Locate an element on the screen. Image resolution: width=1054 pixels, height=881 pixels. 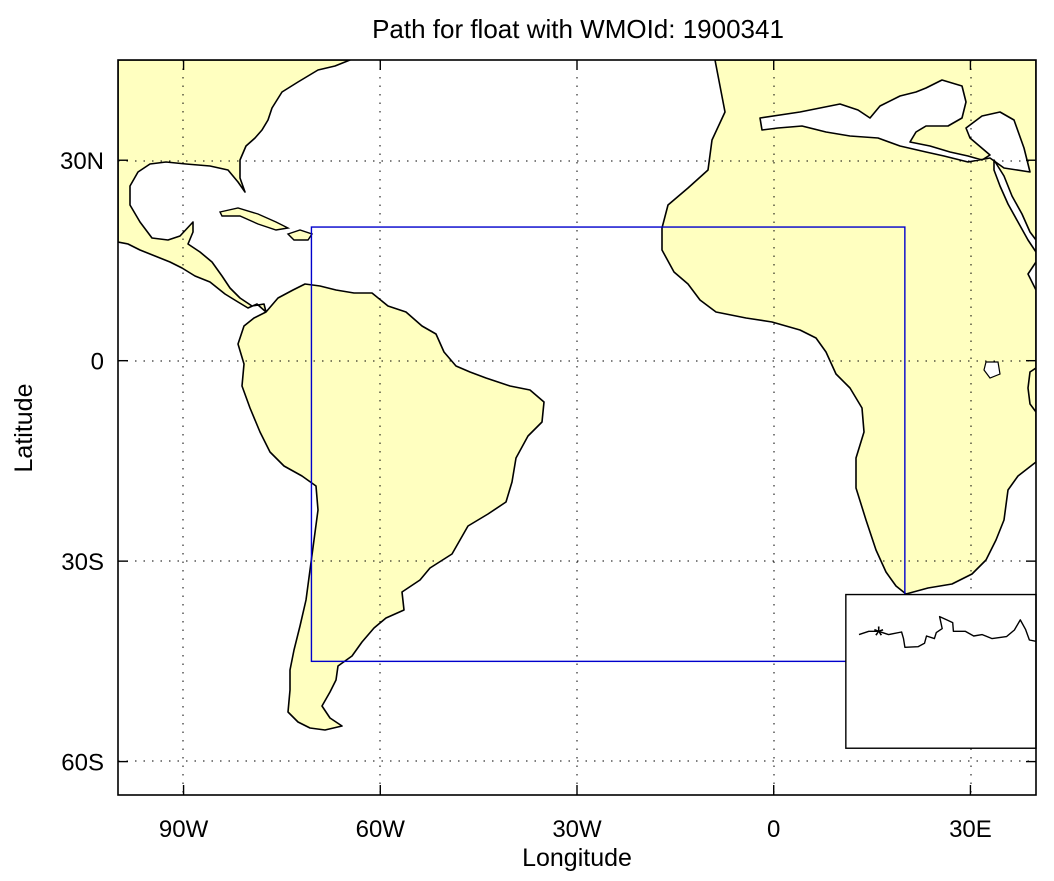
map-title: Path for float with WMOId: 1900341 is located at coordinates (578, 29).